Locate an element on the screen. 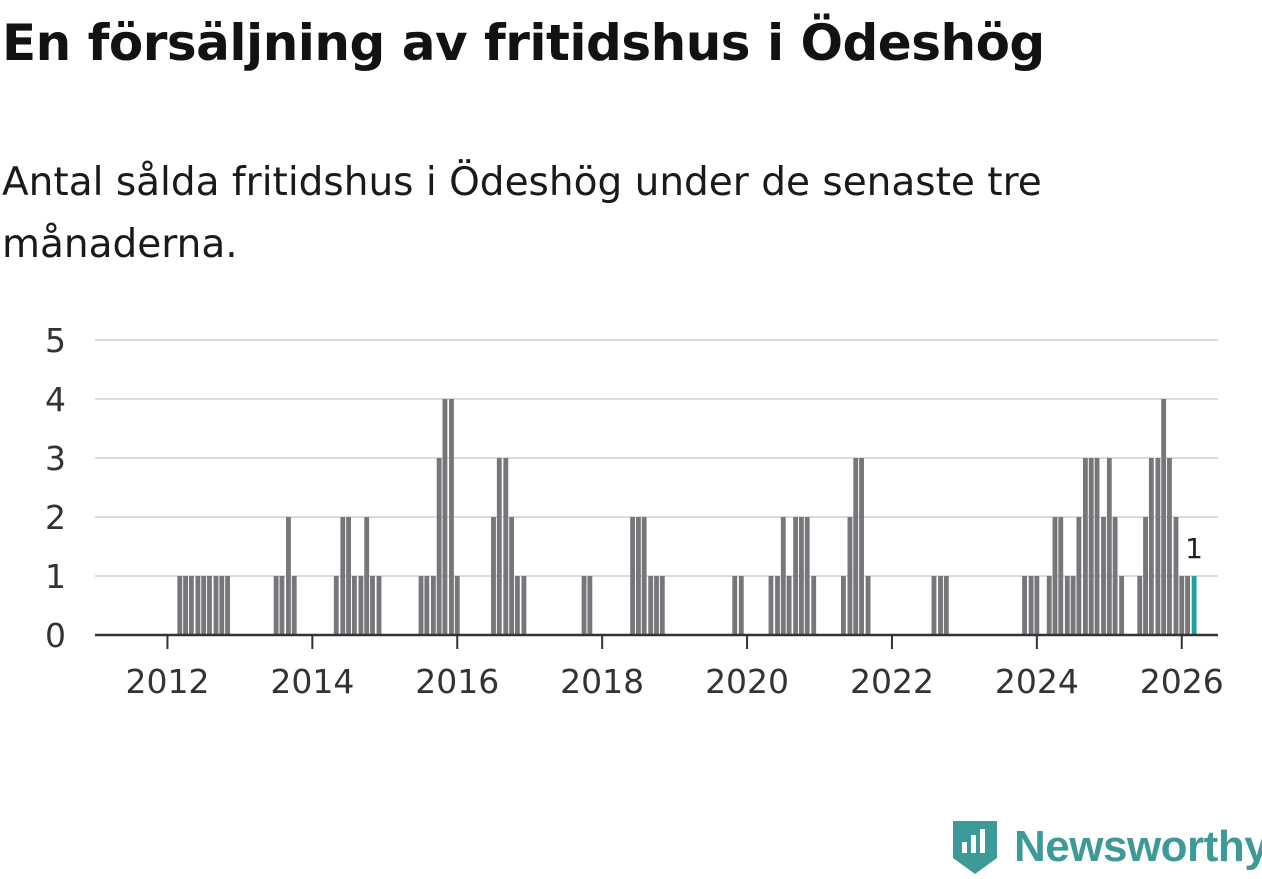  x-tick-label: 2014 is located at coordinates (312, 681).